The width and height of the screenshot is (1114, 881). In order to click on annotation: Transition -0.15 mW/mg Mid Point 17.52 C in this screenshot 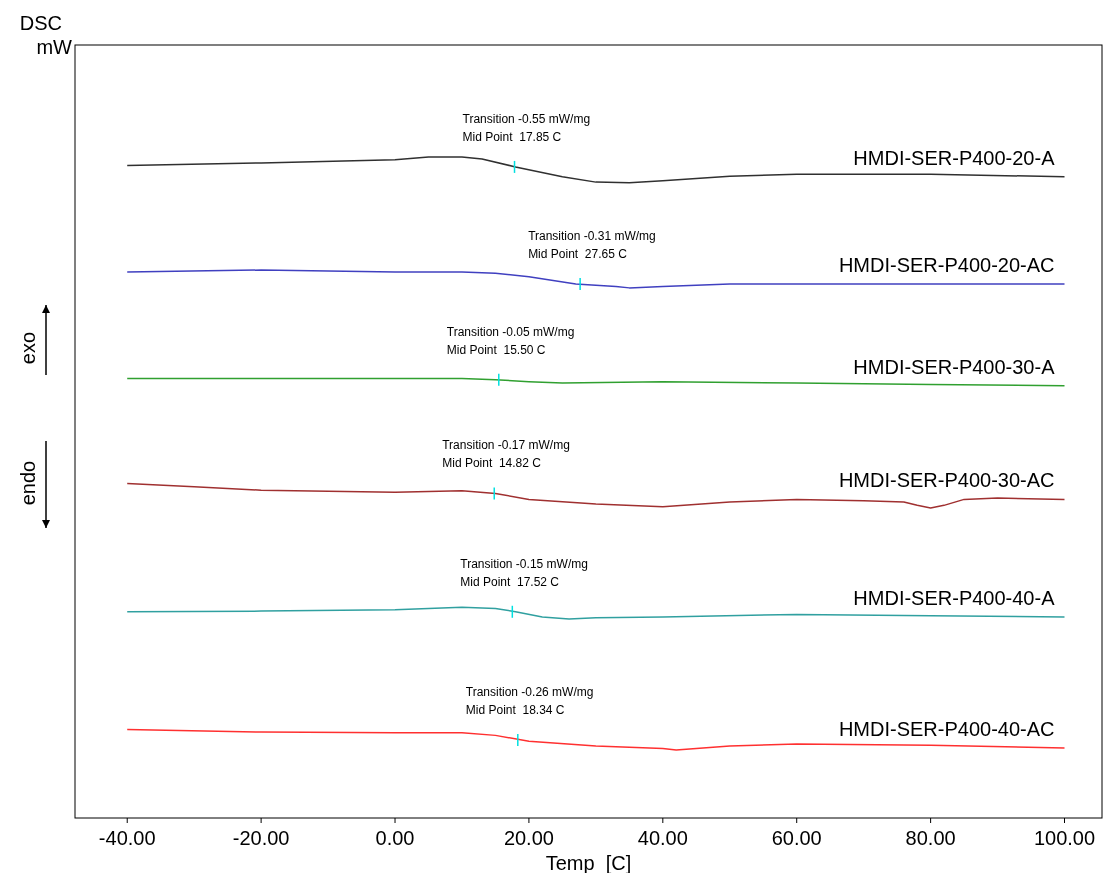, I will do `click(524, 572)`.